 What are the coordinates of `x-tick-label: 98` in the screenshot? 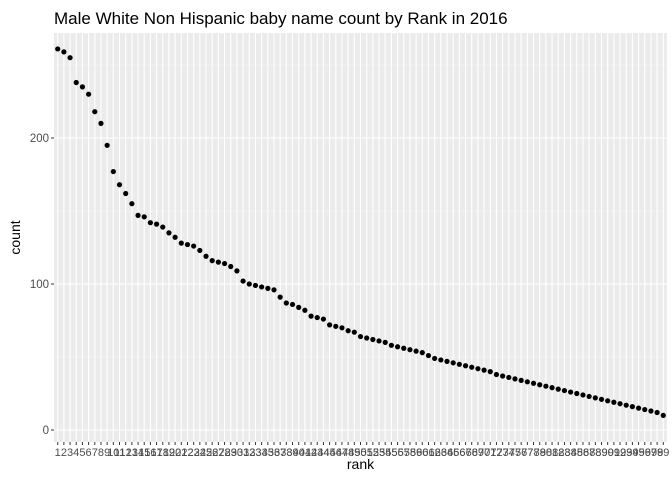 It's located at (657, 453).